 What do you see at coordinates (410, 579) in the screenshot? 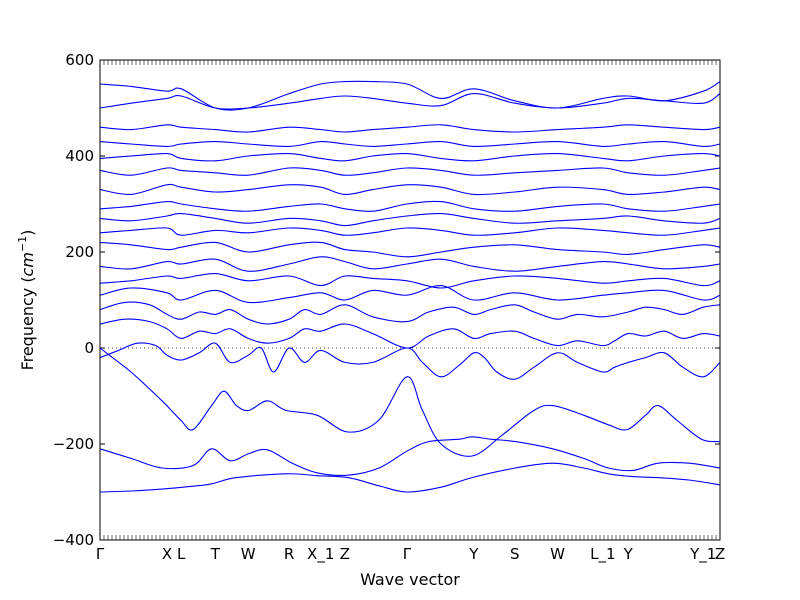
I see `x-axis-label: Wave vector` at bounding box center [410, 579].